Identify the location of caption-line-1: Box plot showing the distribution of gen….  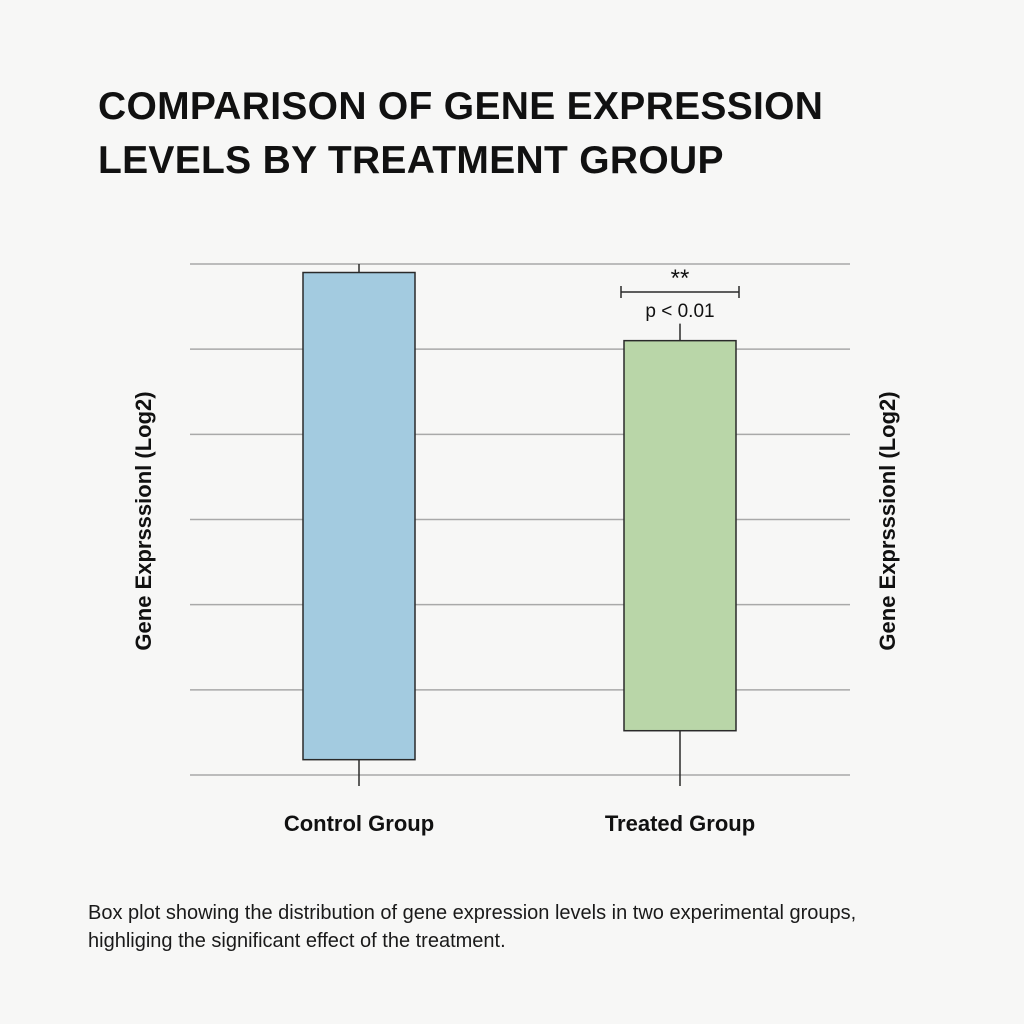
(472, 913).